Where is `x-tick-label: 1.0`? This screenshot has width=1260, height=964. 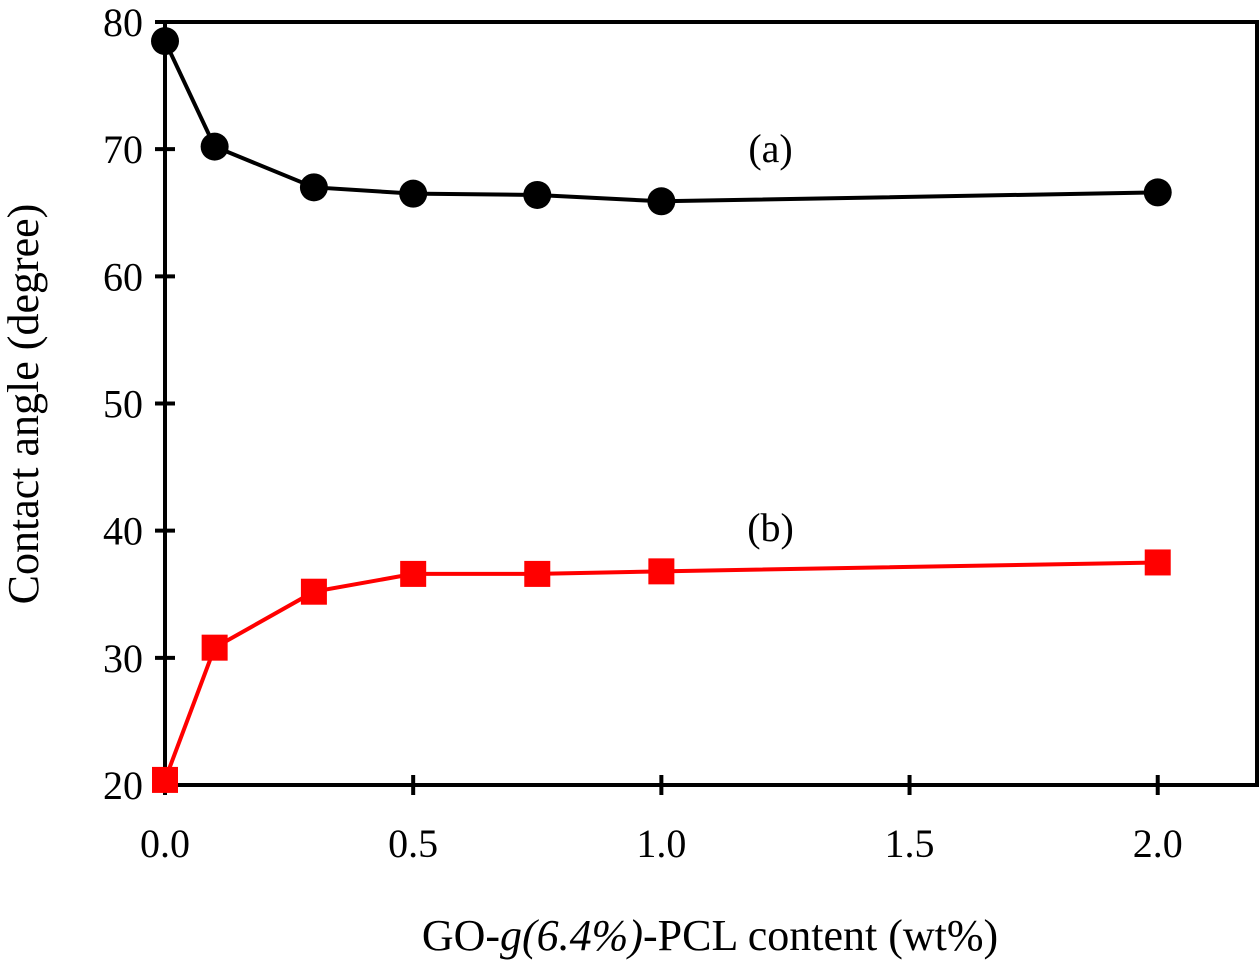
x-tick-label: 1.0 is located at coordinates (661, 843).